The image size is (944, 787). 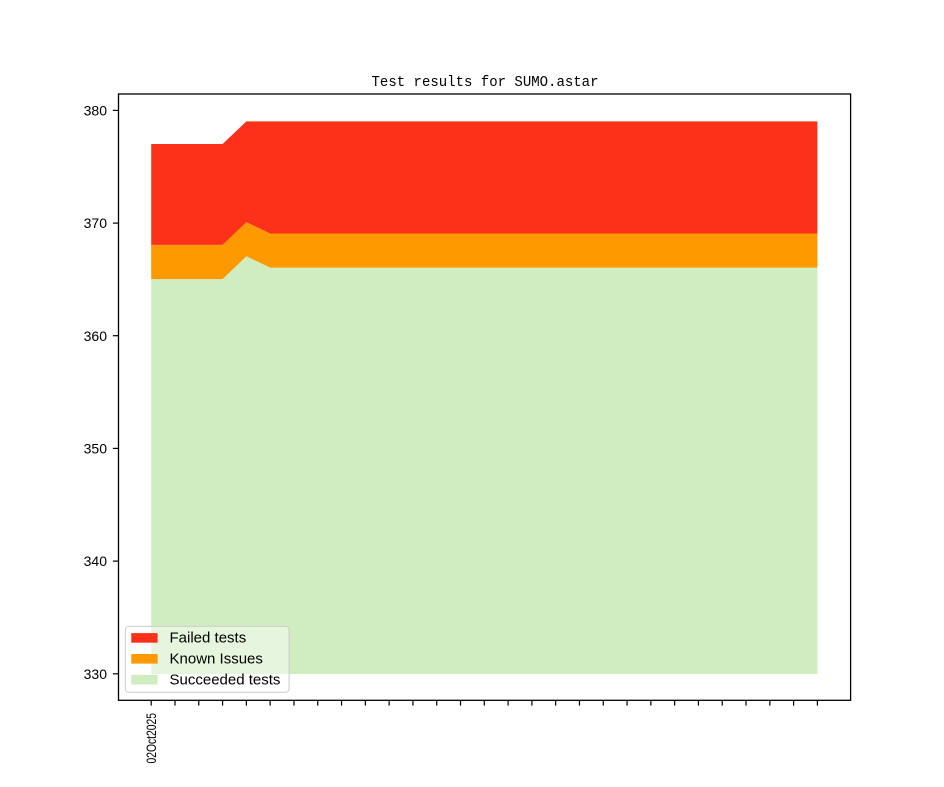 What do you see at coordinates (208, 638) in the screenshot?
I see `svg-text: Failed tests` at bounding box center [208, 638].